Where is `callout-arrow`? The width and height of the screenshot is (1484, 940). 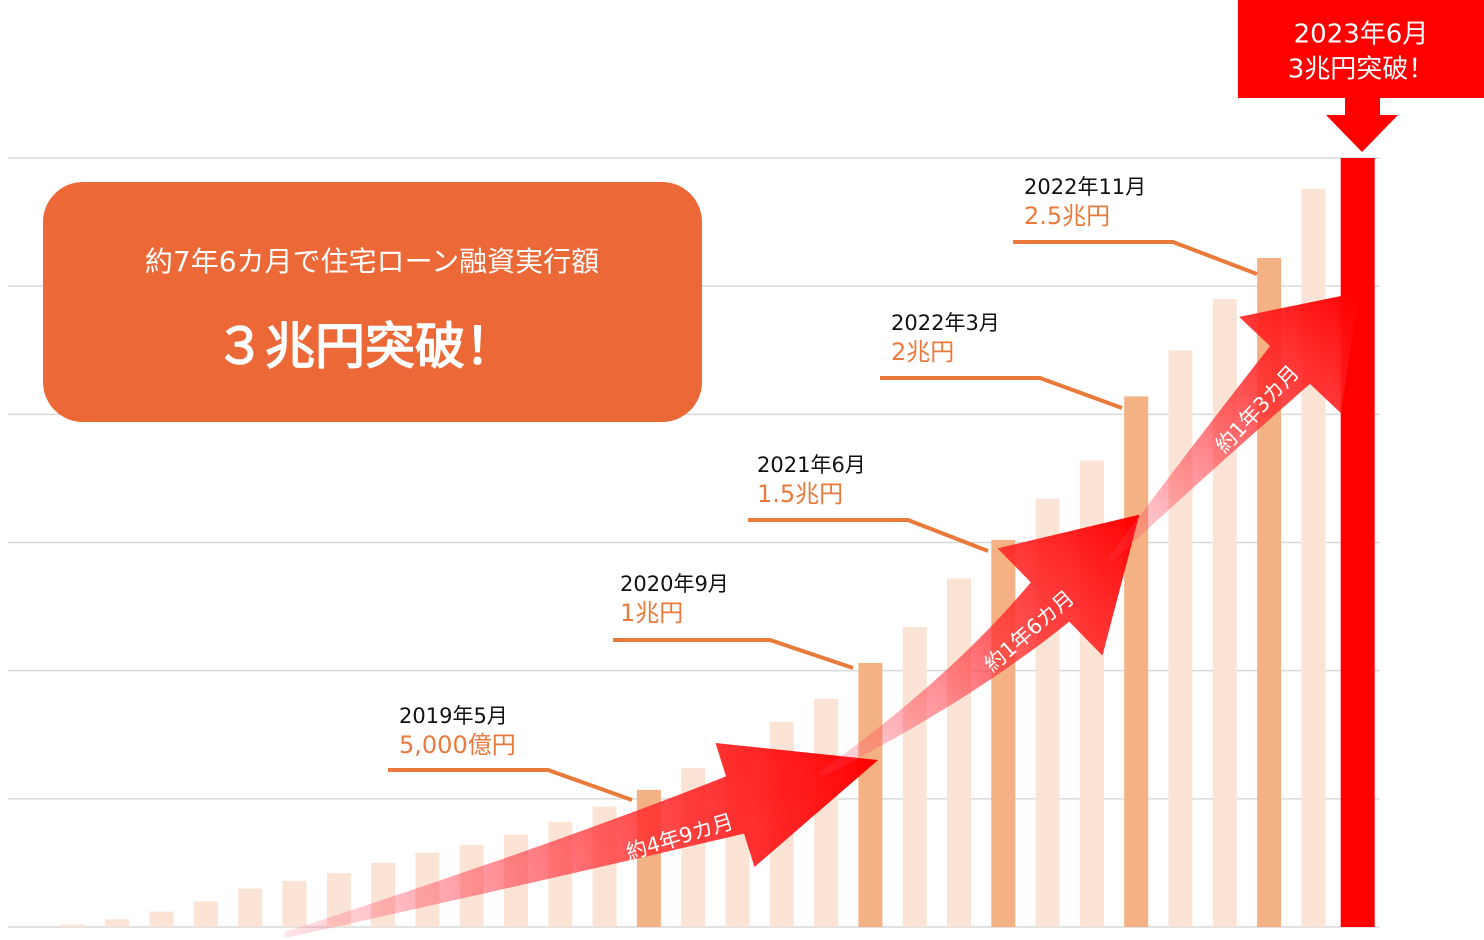
callout-arrow is located at coordinates (1362, 125).